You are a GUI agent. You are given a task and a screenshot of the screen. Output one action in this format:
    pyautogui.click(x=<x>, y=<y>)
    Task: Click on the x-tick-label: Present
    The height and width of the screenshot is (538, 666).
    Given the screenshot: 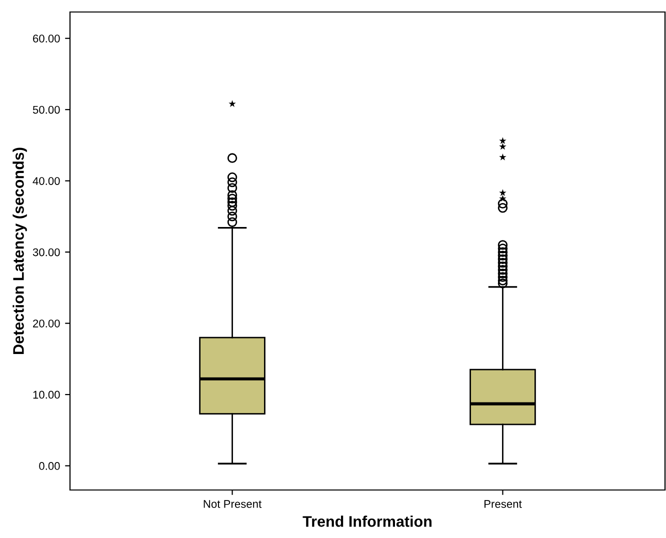 What is the action you would take?
    pyautogui.click(x=503, y=504)
    